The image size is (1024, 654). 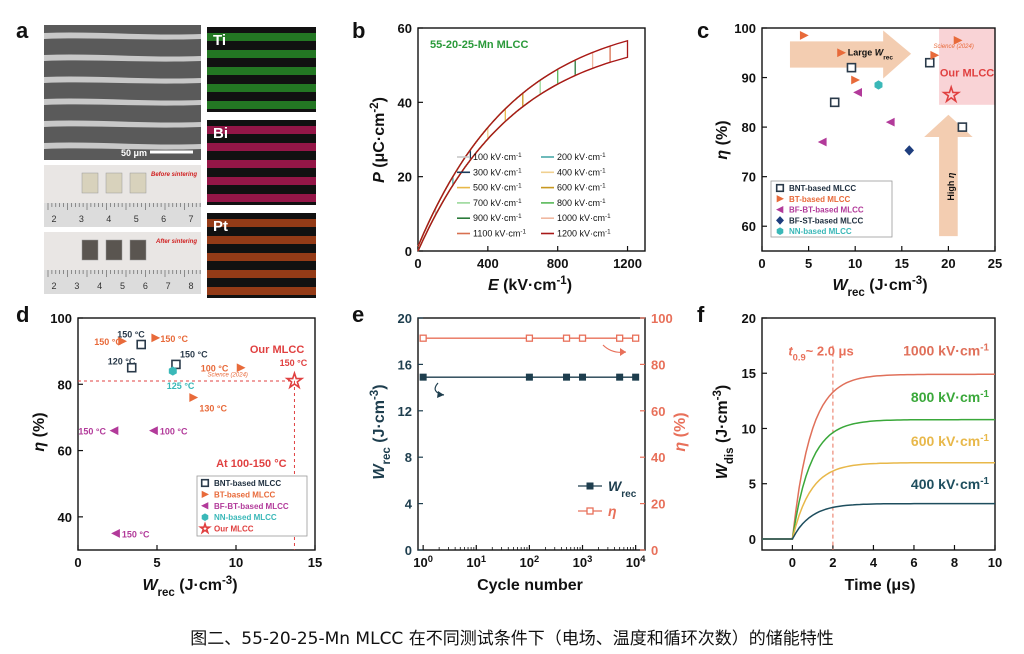 What do you see at coordinates (622, 489) in the screenshot?
I see `legend-label-wrec-e: Wrec` at bounding box center [622, 489].